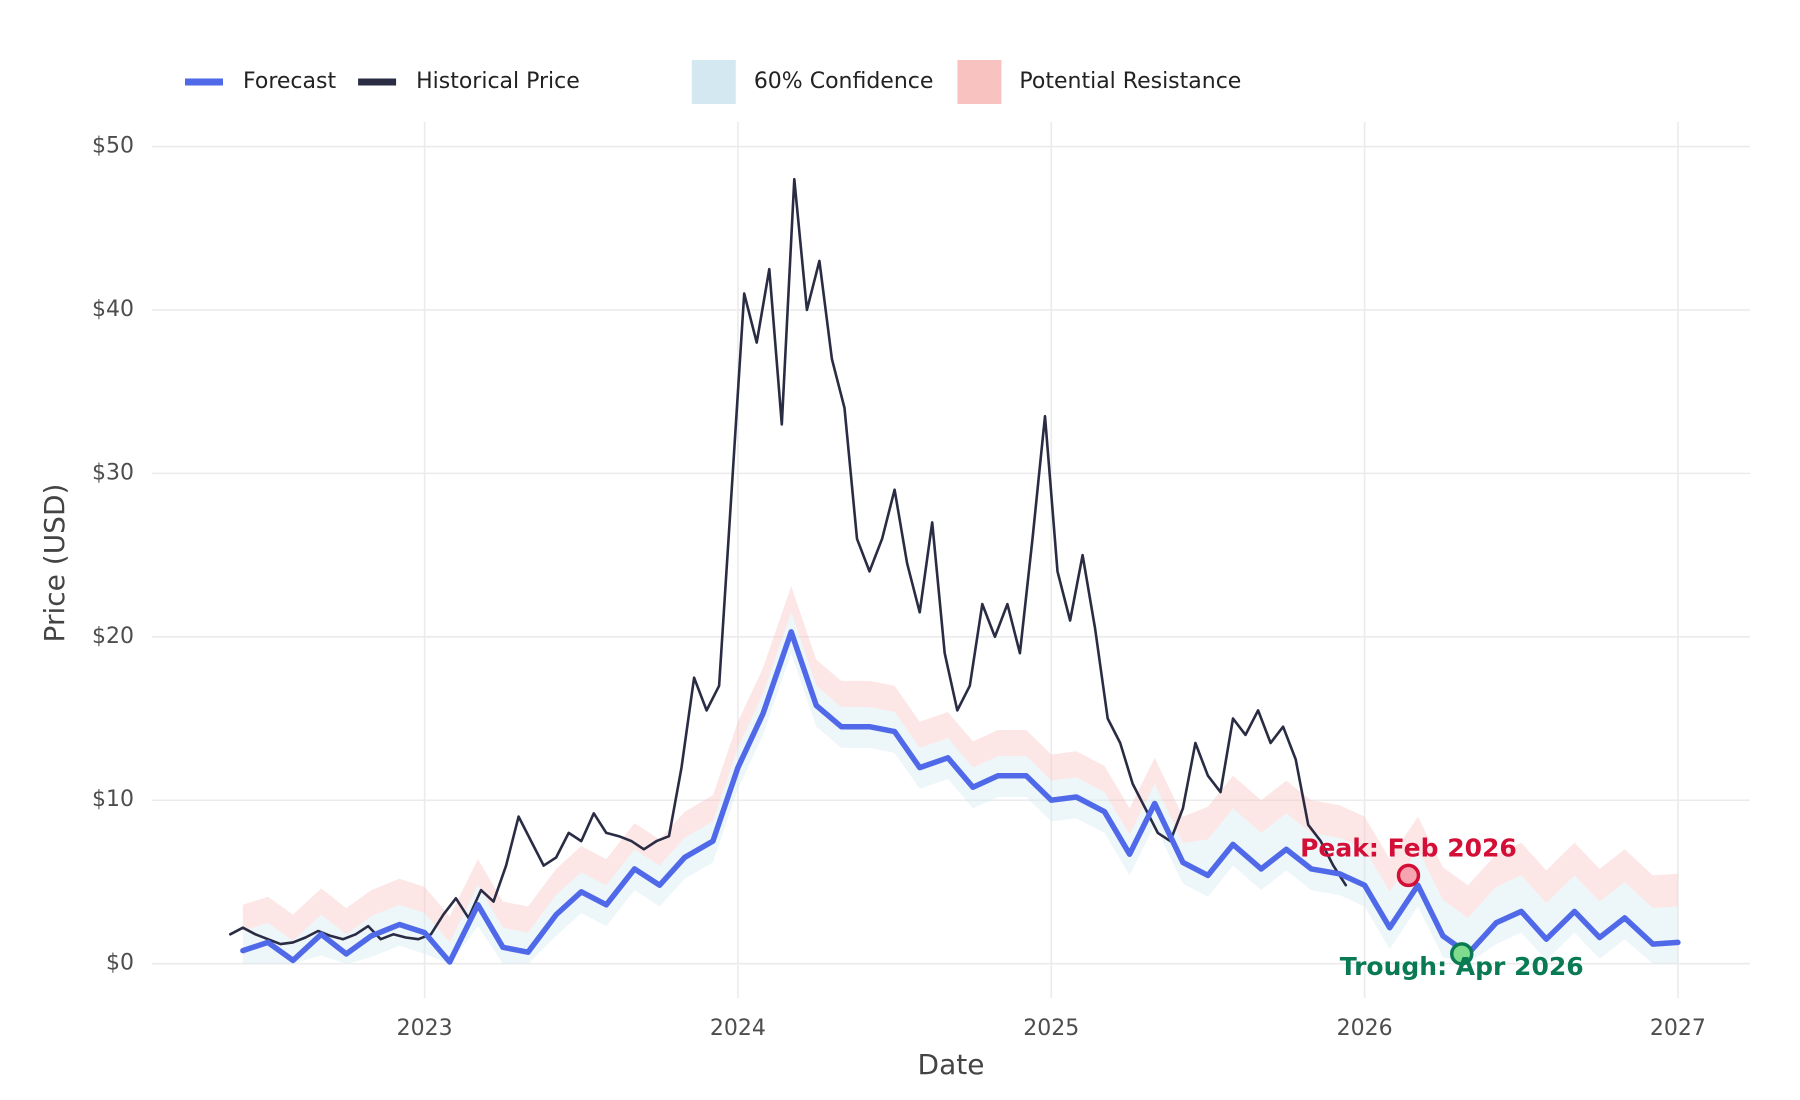 This screenshot has width=1800, height=1100. I want to click on y-tick-label: $20, so click(113, 636).